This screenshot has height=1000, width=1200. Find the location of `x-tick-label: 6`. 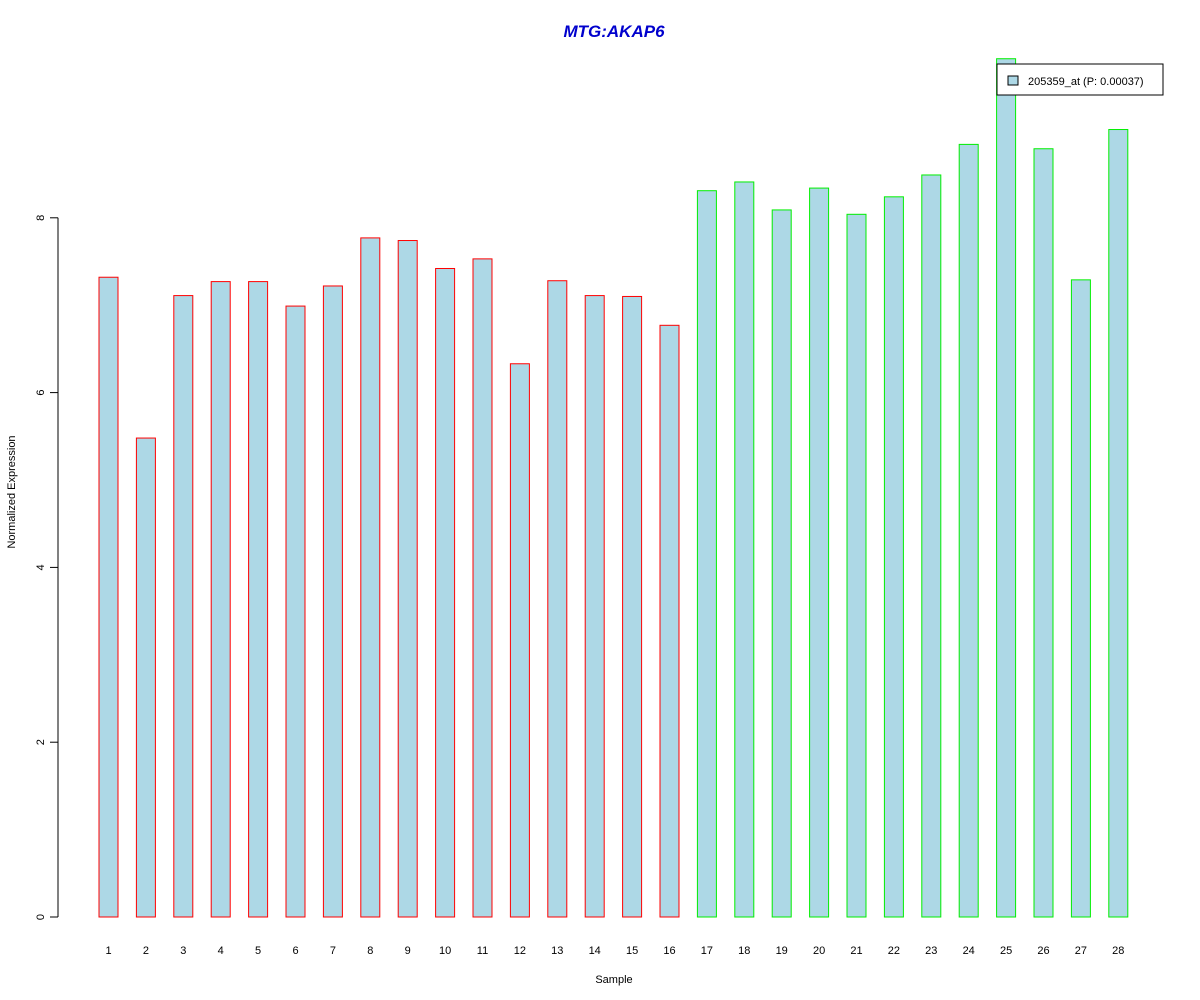

x-tick-label: 6 is located at coordinates (295, 951).